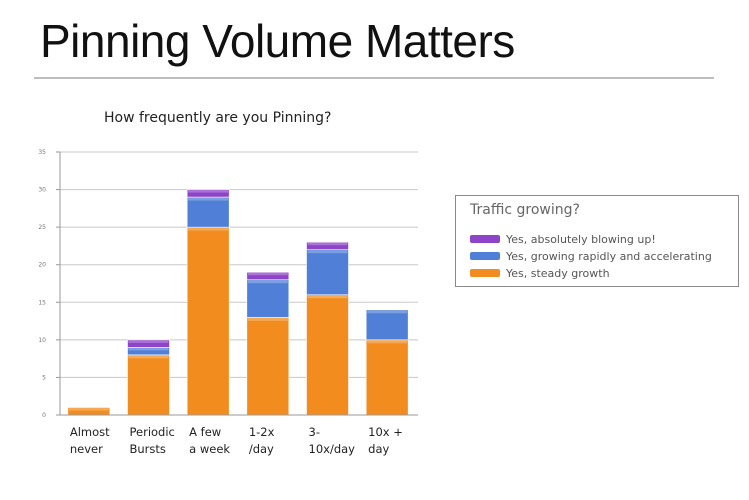 This screenshot has height=500, width=749. What do you see at coordinates (42, 190) in the screenshot?
I see `y-tick-label: 30` at bounding box center [42, 190].